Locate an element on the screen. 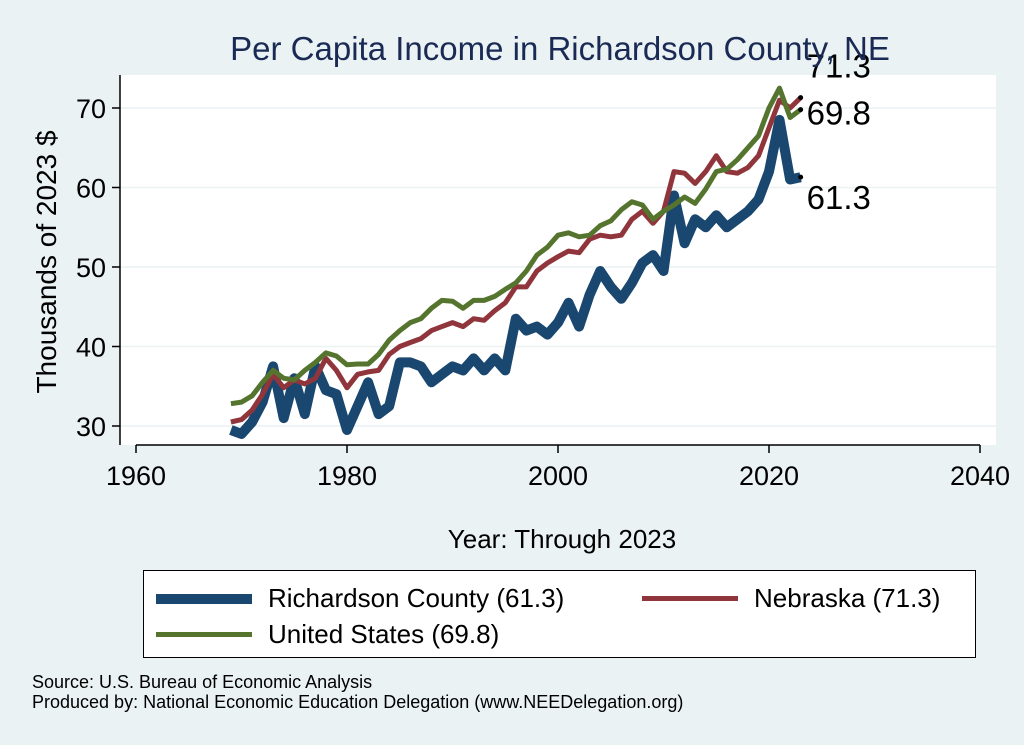  labels-layer: 71.3 69.8 61.3 is located at coordinates (834, 132).